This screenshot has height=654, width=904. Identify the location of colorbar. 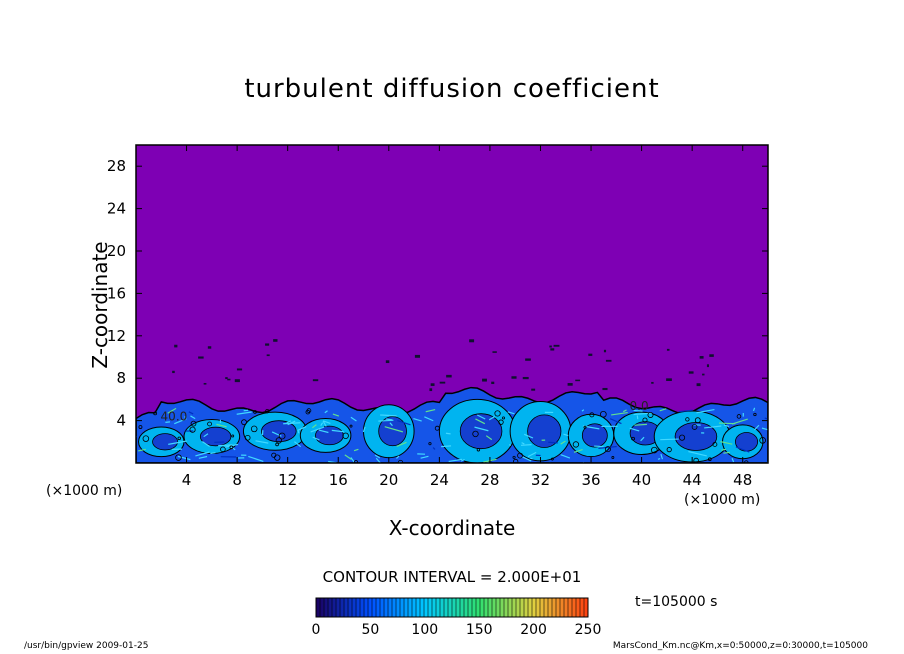
(452, 607).